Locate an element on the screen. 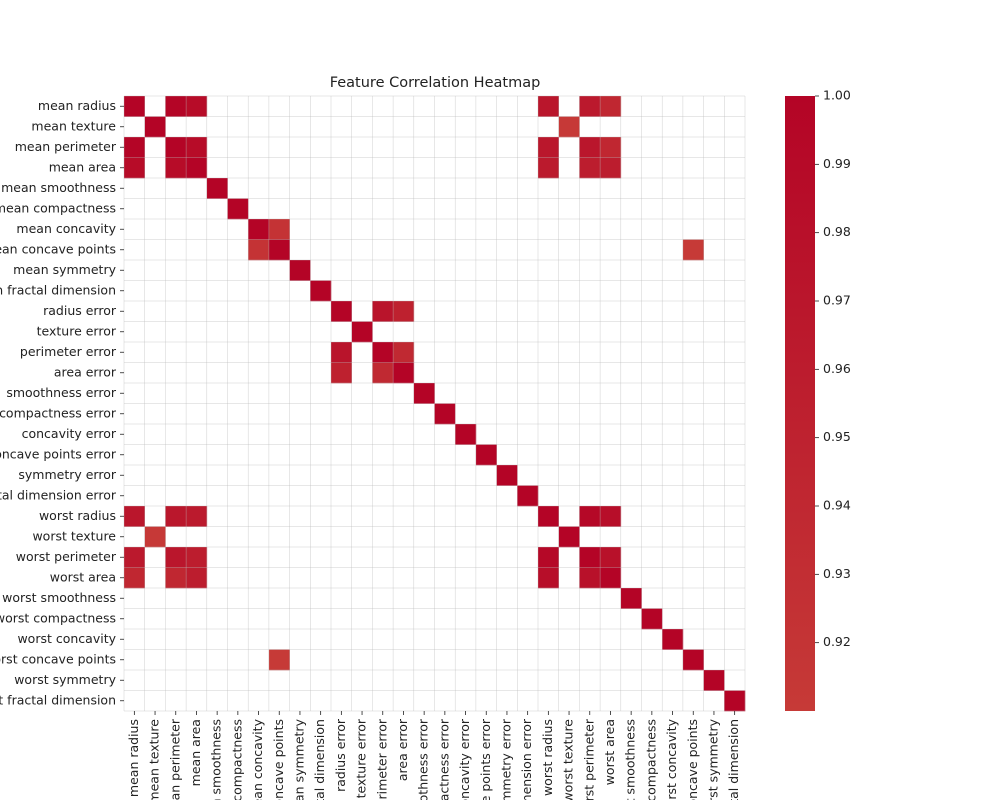 This screenshot has height=800, width=1000. y-tick-label: mean radius is located at coordinates (77, 105).